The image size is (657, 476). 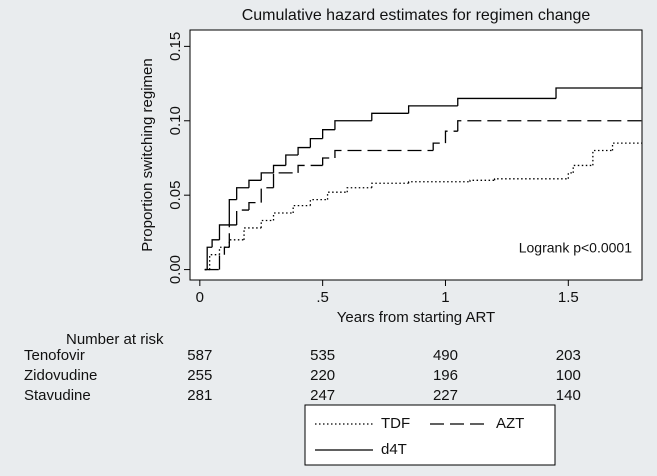 What do you see at coordinates (568, 395) in the screenshot?
I see `risk-value: 140` at bounding box center [568, 395].